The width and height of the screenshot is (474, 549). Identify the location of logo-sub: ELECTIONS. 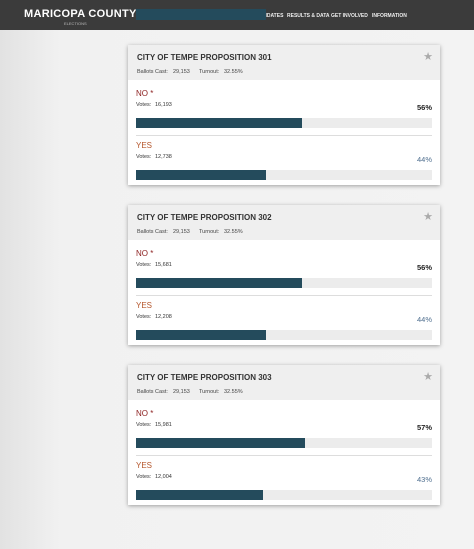
(75, 23).